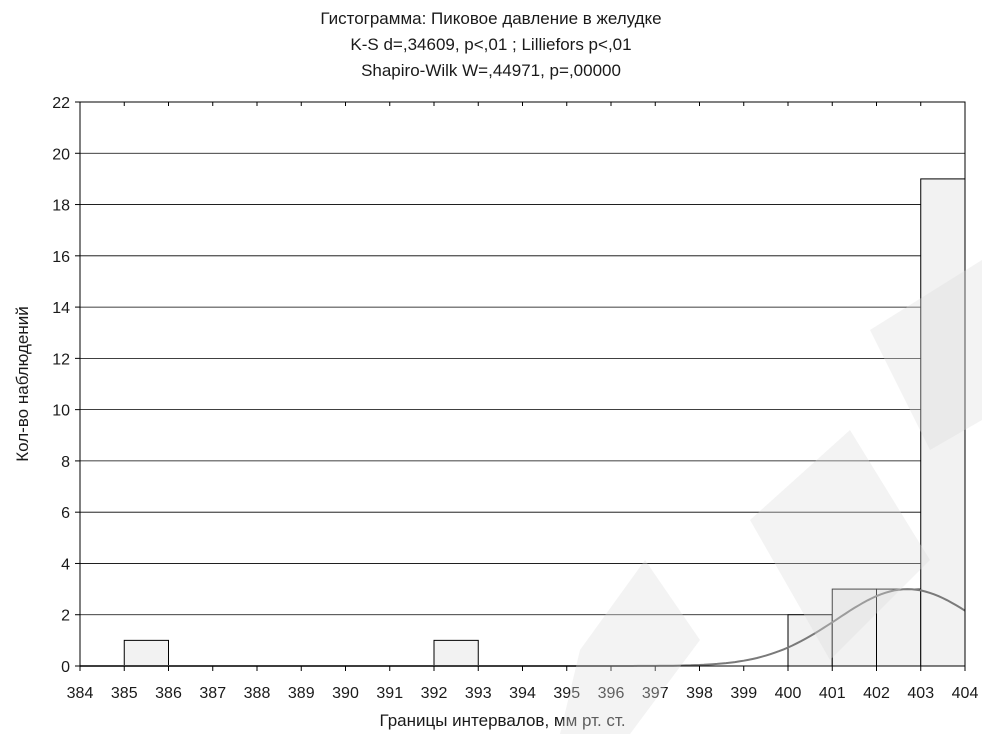 The width and height of the screenshot is (982, 734). I want to click on y-tick-label: 20, so click(61, 154).